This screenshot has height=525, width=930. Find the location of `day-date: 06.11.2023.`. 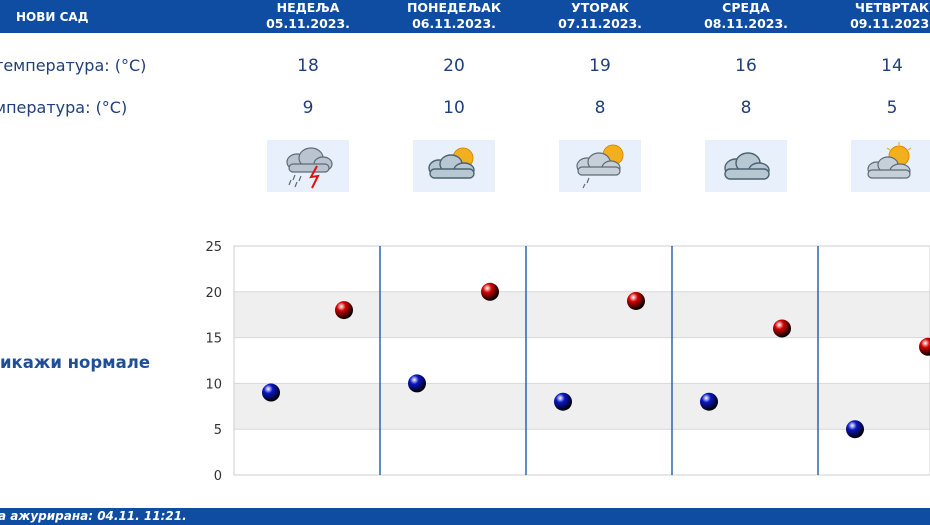

day-date: 06.11.2023. is located at coordinates (454, 23).